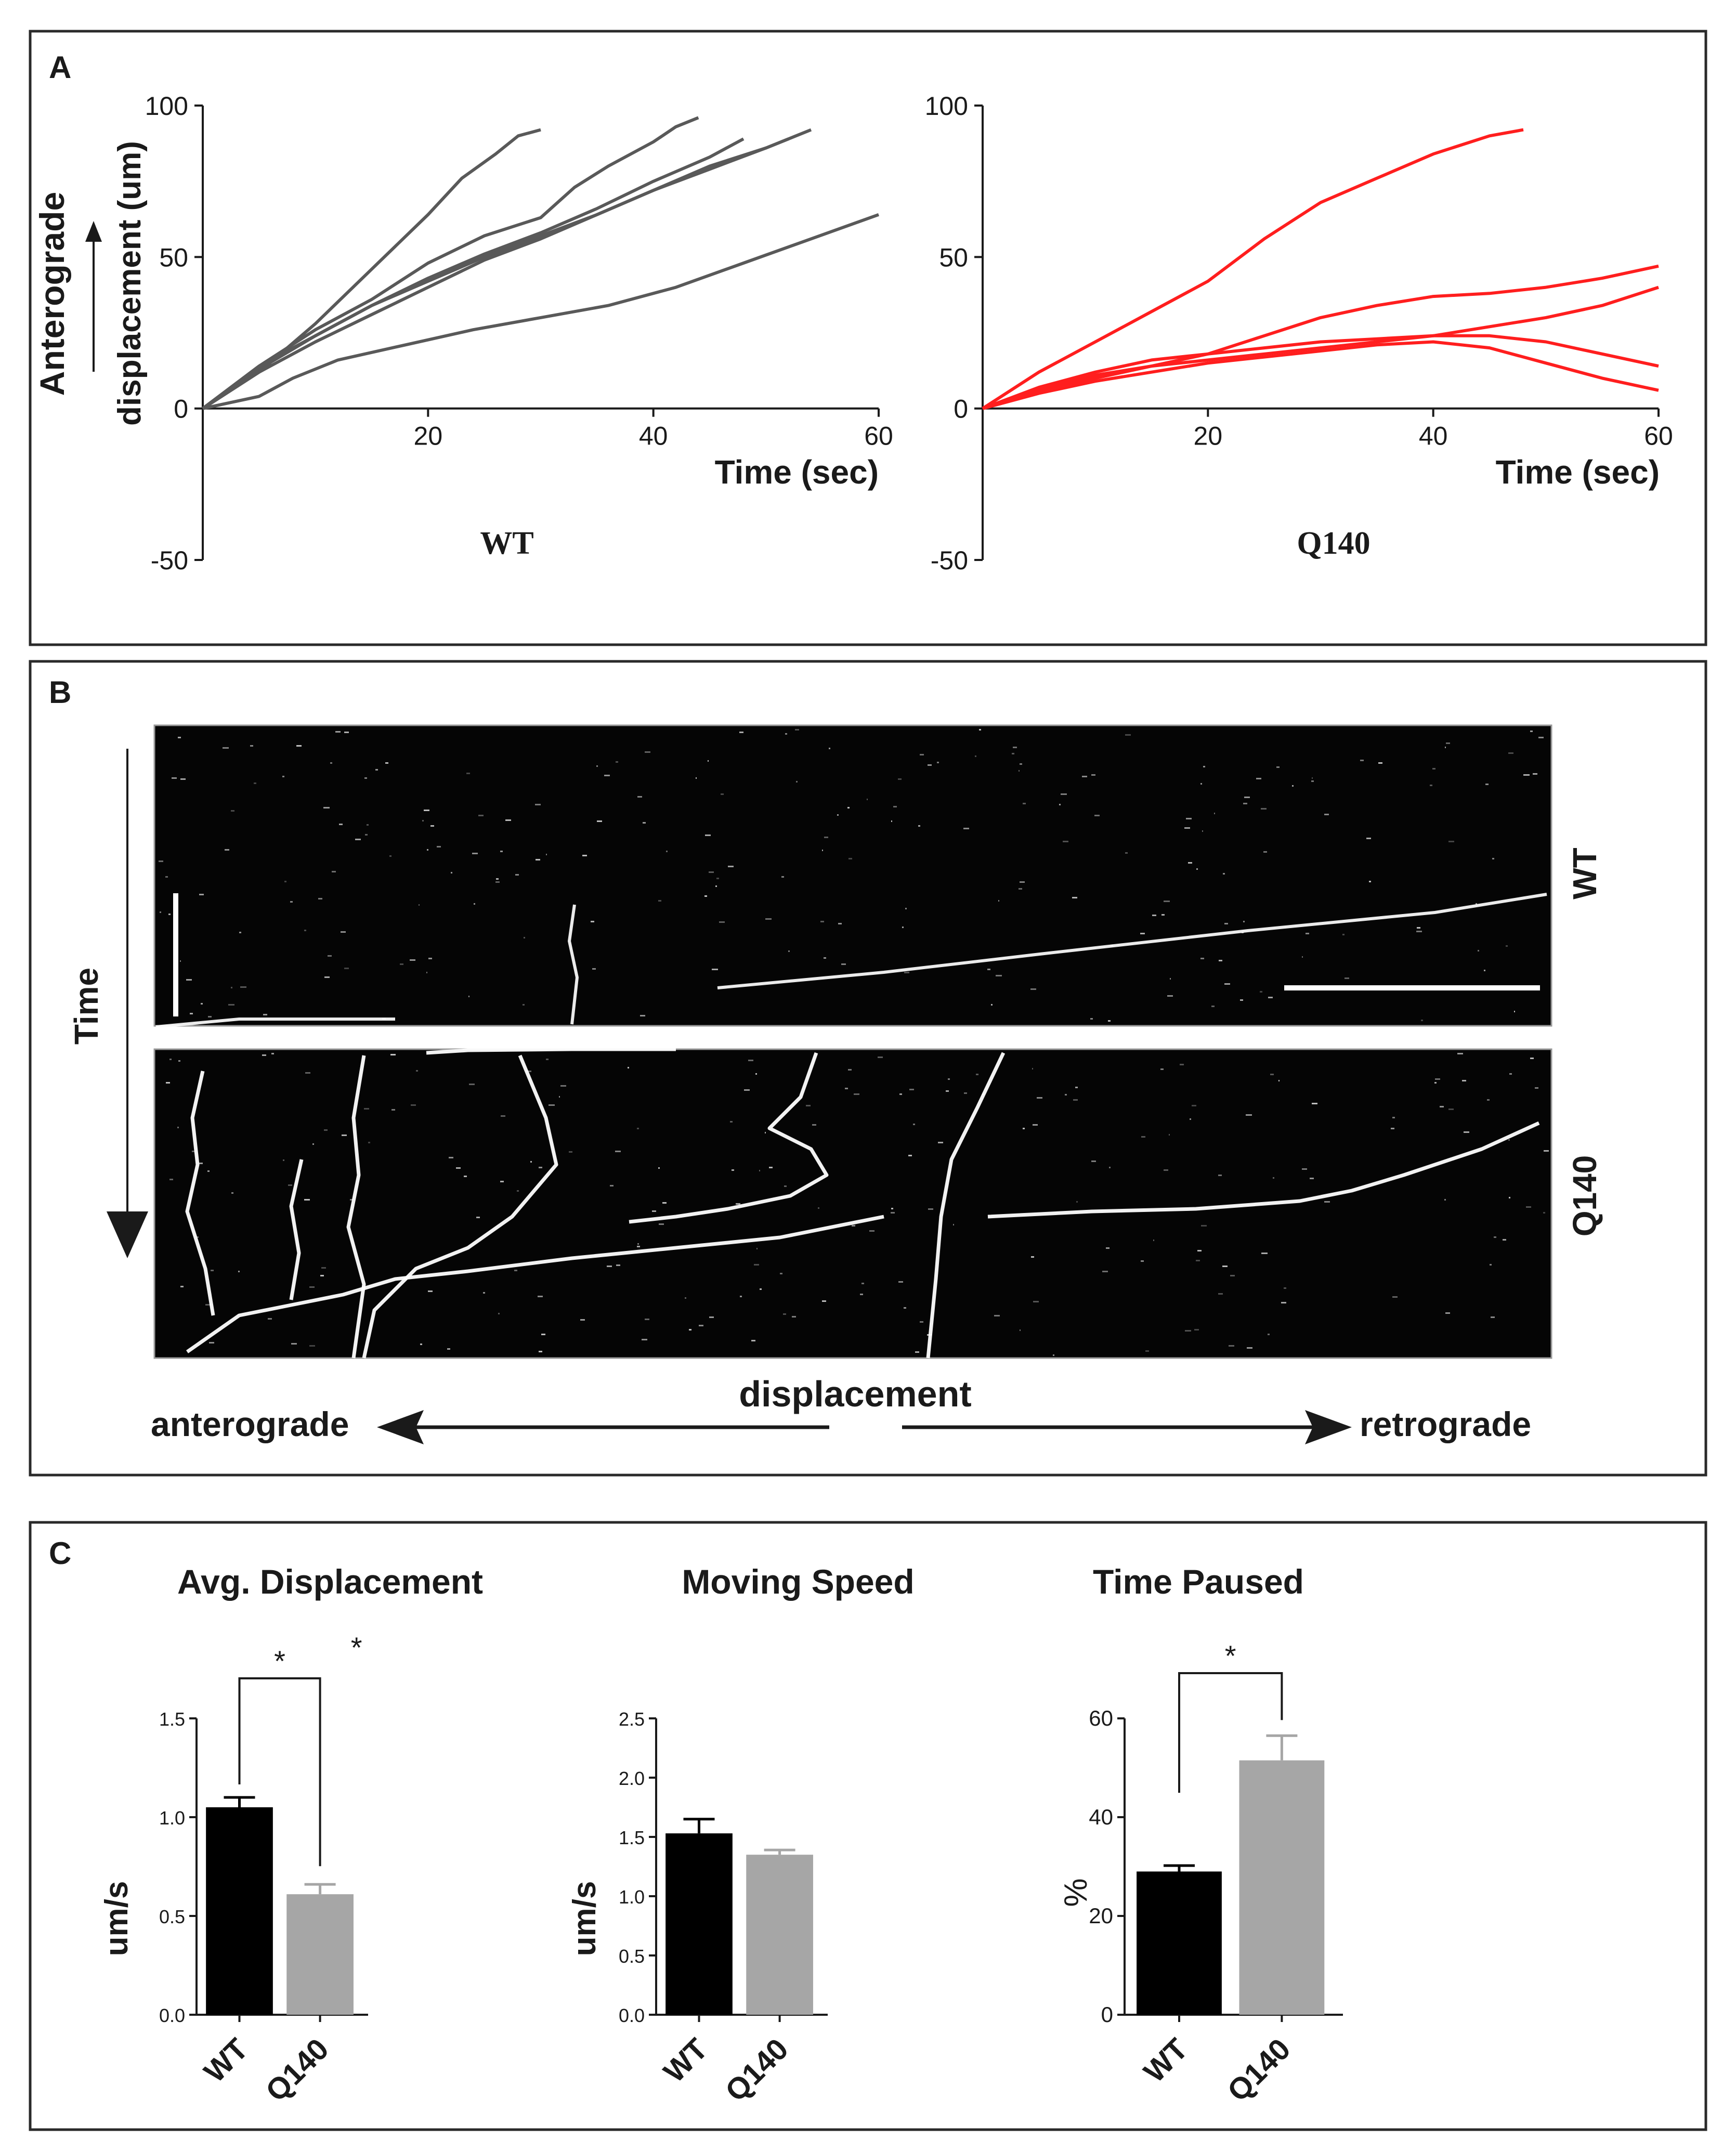 This screenshot has width=1736, height=2152. I want to click on y-tick-label: 1.0, so click(172, 1818).